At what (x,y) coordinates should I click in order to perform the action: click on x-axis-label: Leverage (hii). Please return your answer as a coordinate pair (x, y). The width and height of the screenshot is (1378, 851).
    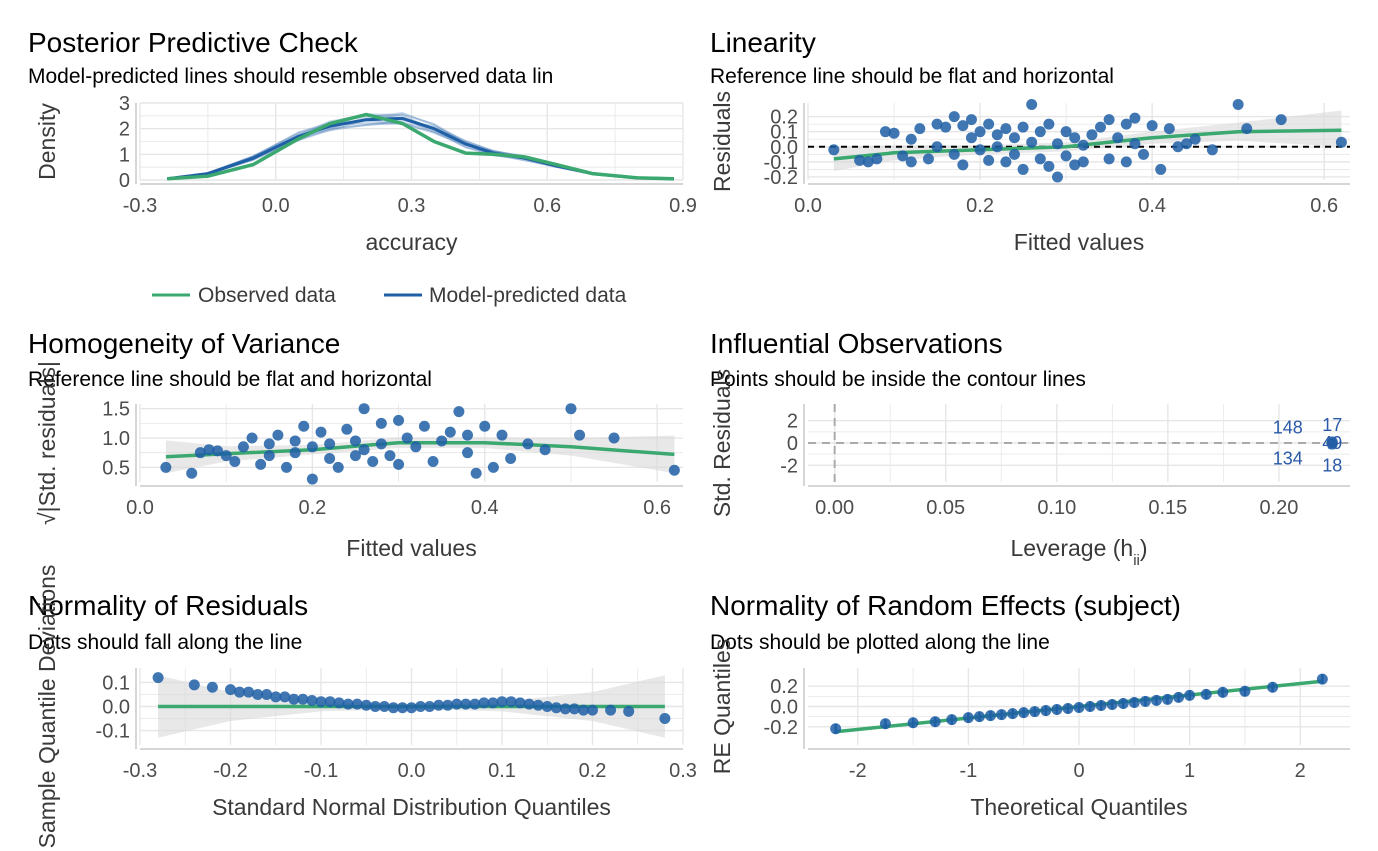
    Looking at the image, I should click on (1078, 552).